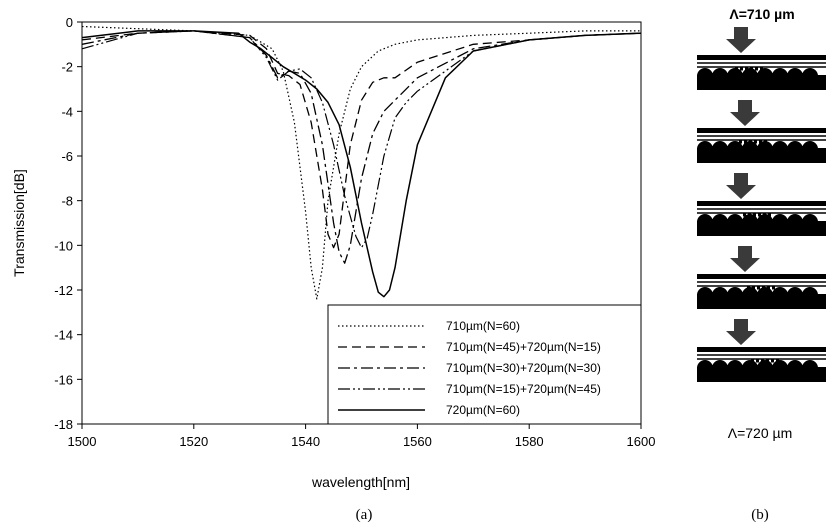 The image size is (829, 527). I want to click on y-tick-label: -8, so click(67, 201).